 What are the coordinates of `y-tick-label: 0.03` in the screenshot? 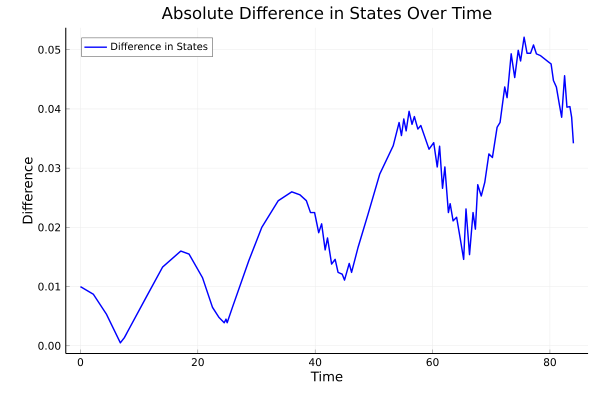 It's located at (49, 168).